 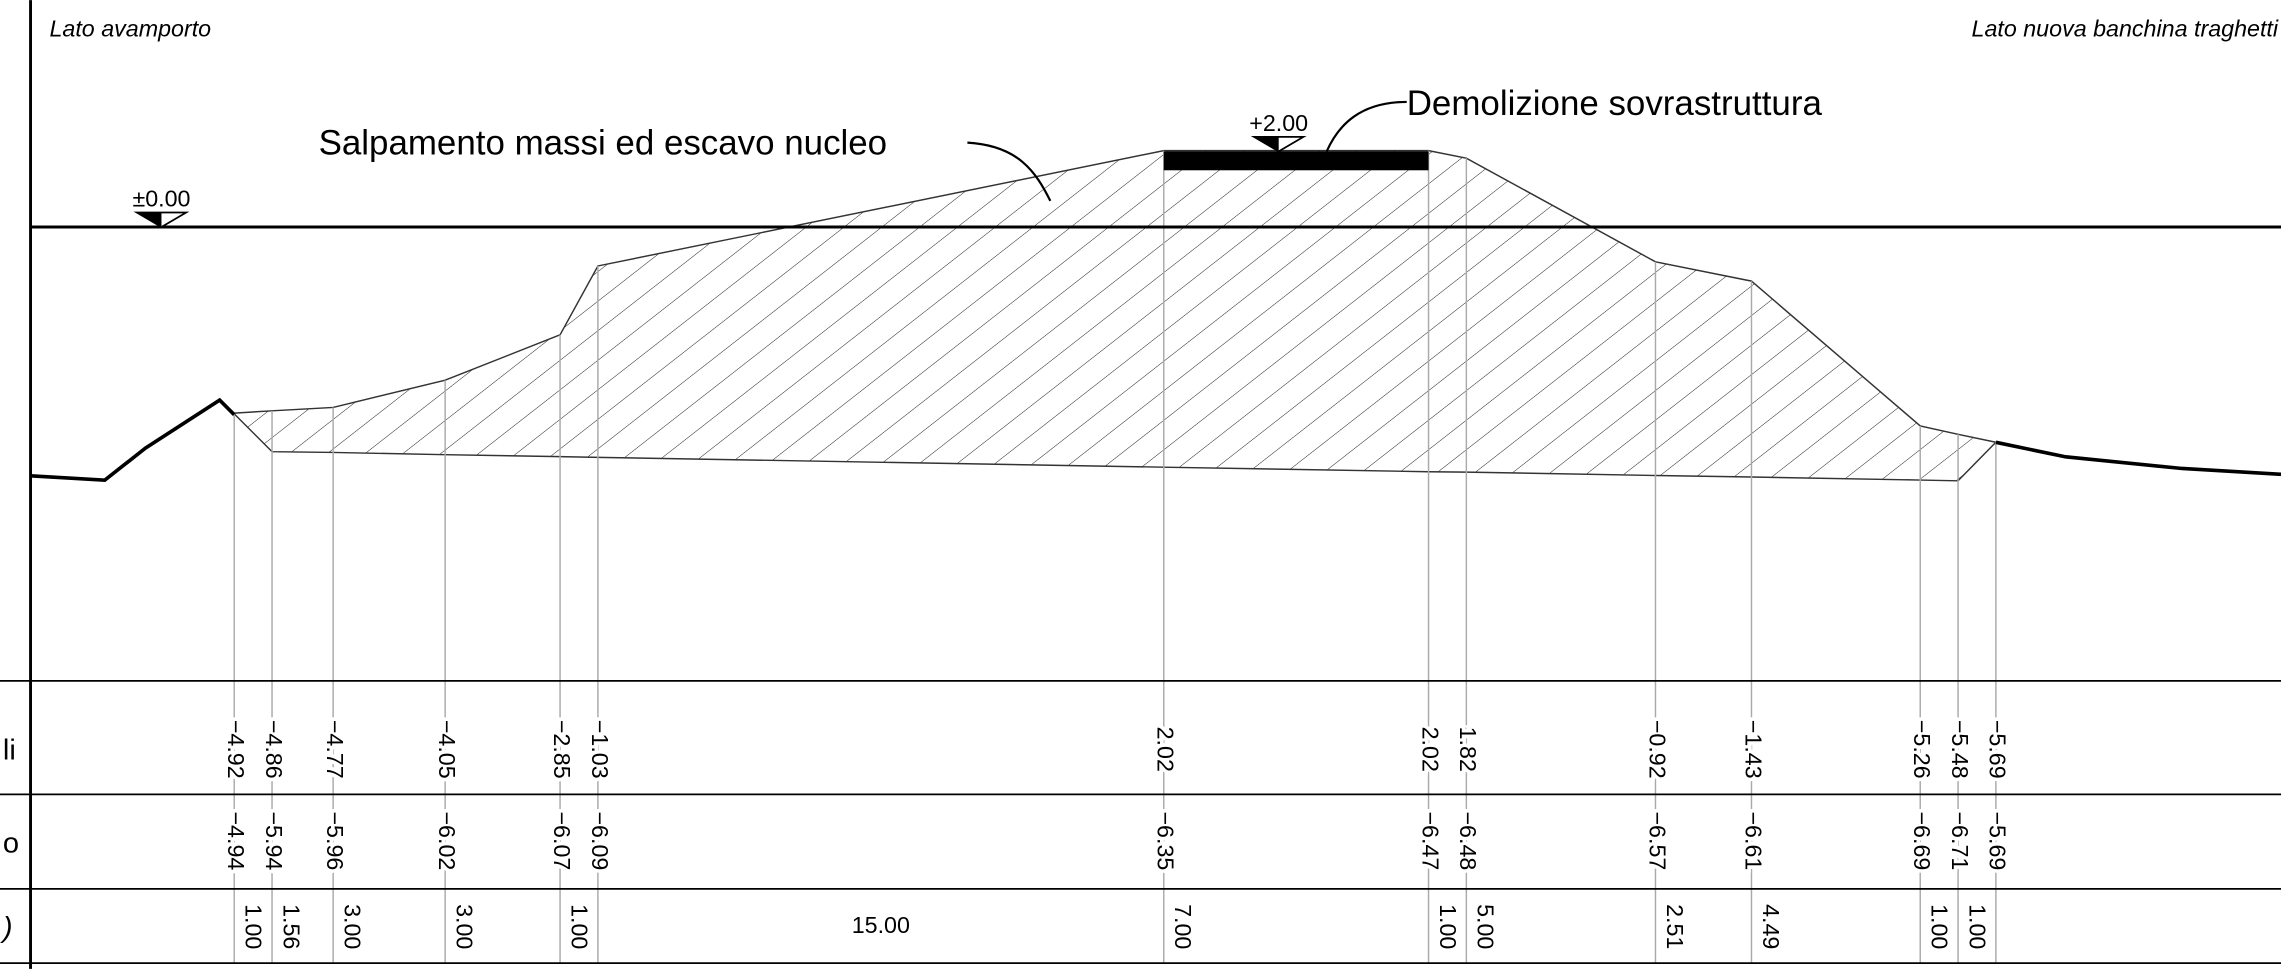 What do you see at coordinates (1771, 926) in the screenshot?
I see `distance-value: 4.49` at bounding box center [1771, 926].